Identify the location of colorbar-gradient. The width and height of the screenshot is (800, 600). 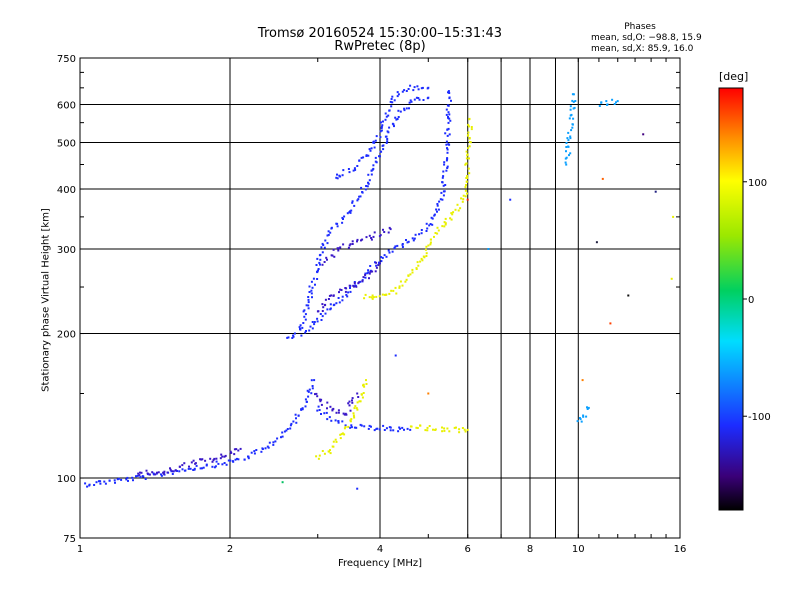
(731, 299).